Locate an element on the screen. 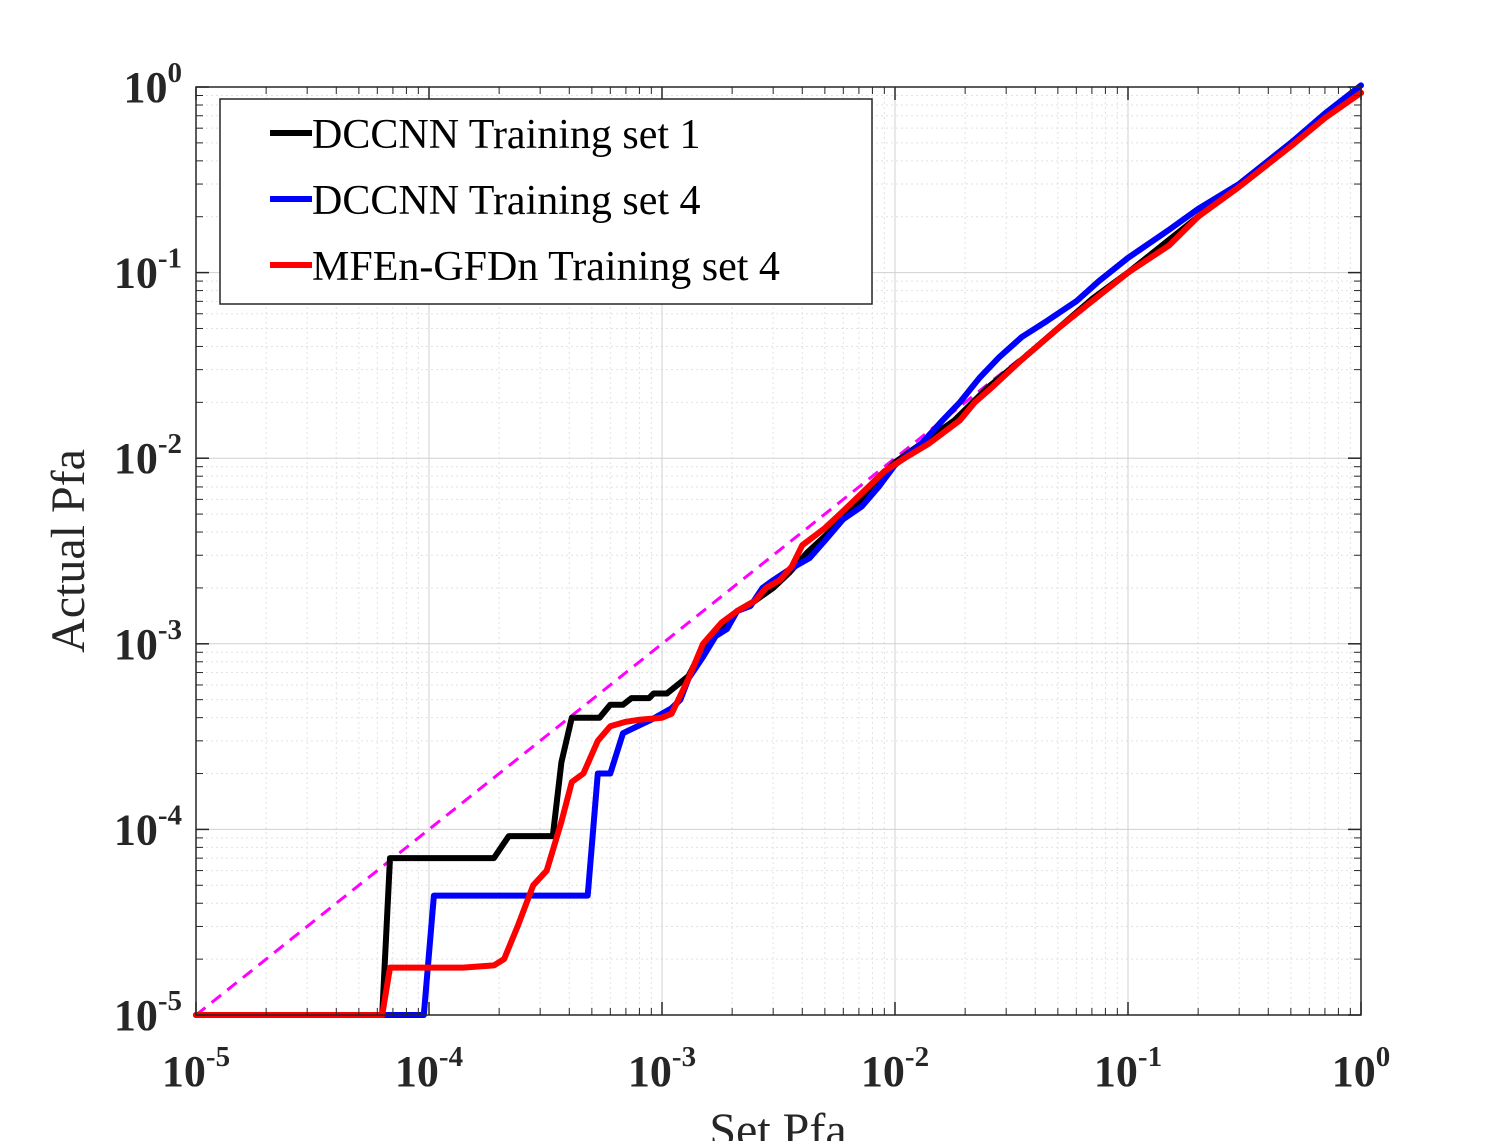 Image resolution: width=1504 pixels, height=1141 pixels. y-tick-label: 10⁻⁴ is located at coordinates (148, 826).